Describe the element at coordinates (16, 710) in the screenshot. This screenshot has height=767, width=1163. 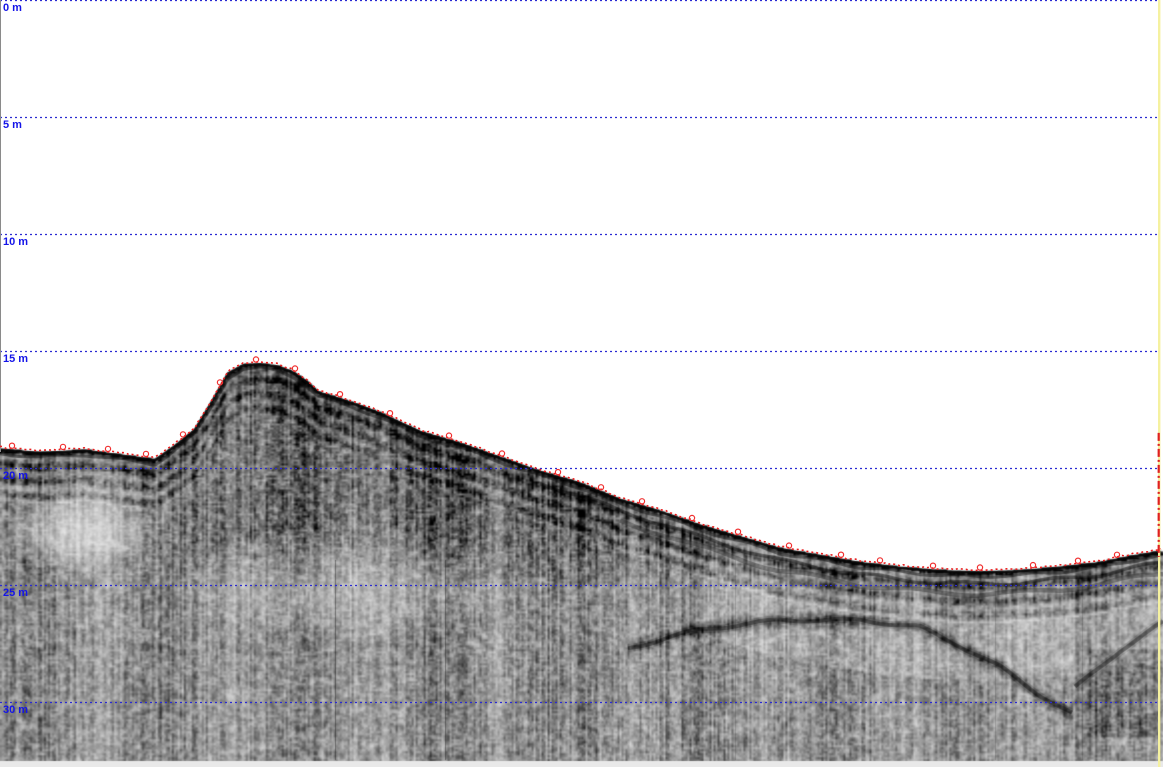
I see `depth-label-30m: 30 m` at that location.